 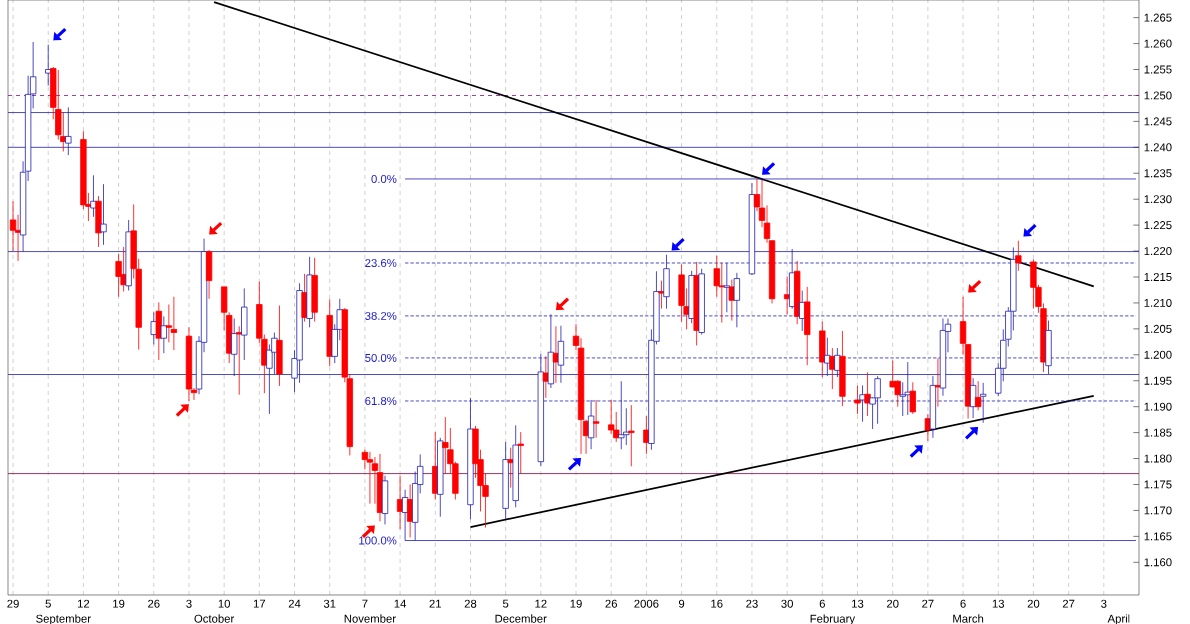 What do you see at coordinates (365, 603) in the screenshot?
I see `x-tick-label: 7` at bounding box center [365, 603].